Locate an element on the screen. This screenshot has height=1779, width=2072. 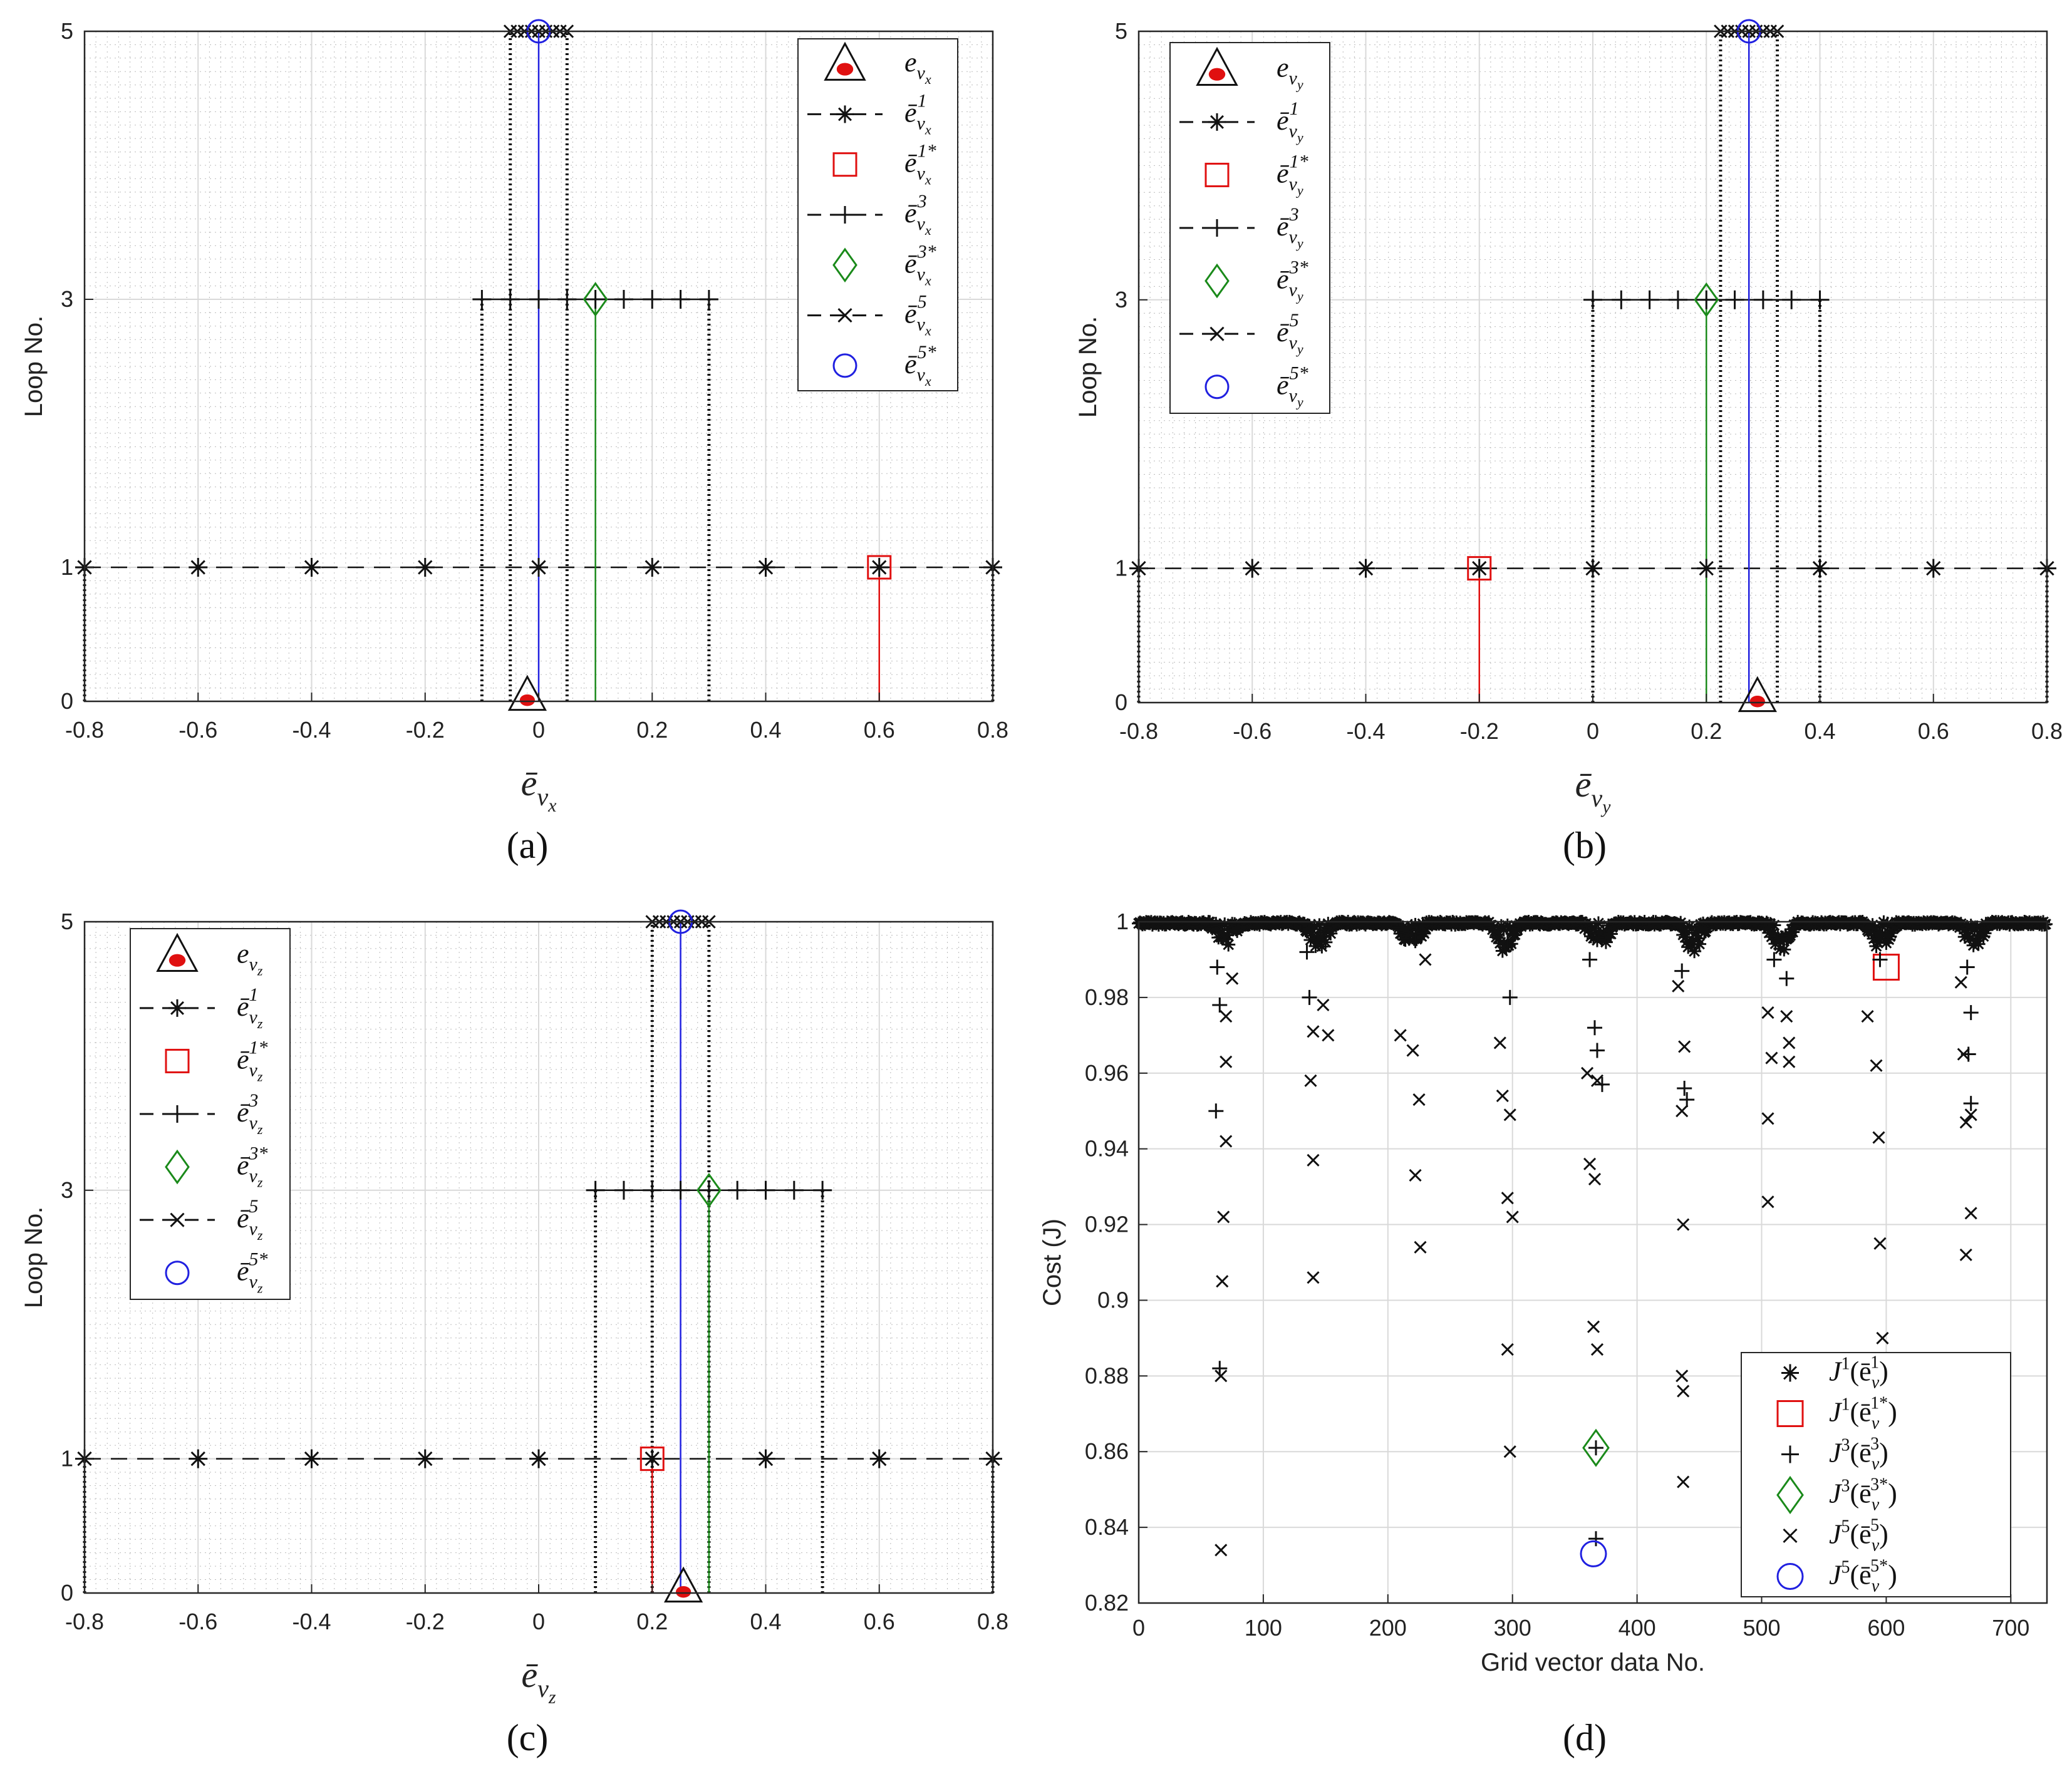
panel-c-ylabel: Loop No. is located at coordinates (34, 1257).